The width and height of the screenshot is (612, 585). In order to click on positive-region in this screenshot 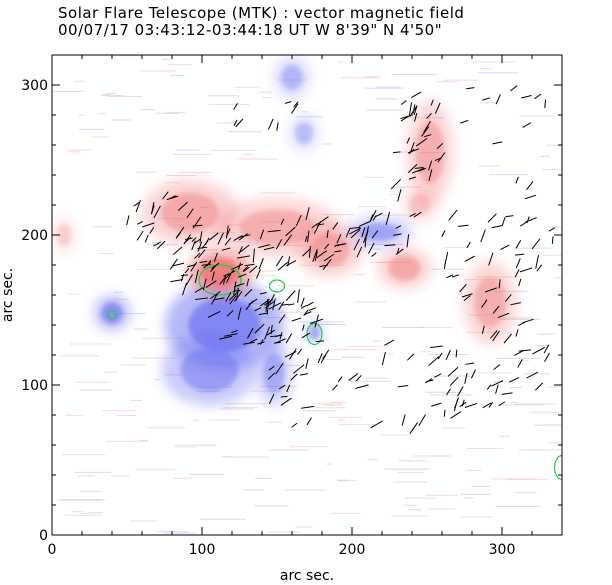, I will do `click(419, 205)`.